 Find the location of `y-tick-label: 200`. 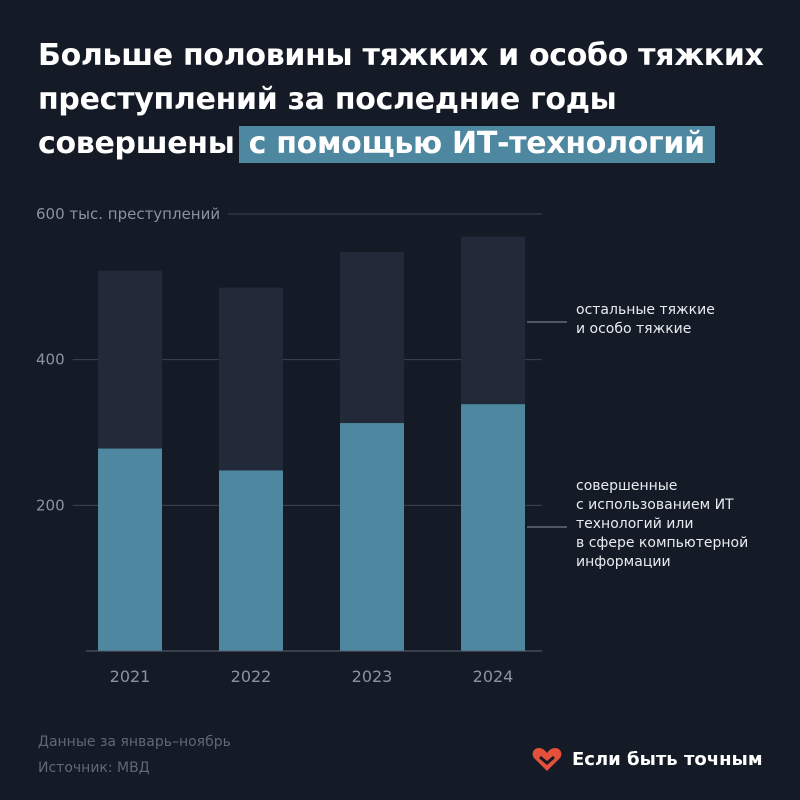

y-tick-label: 200 is located at coordinates (50, 505).